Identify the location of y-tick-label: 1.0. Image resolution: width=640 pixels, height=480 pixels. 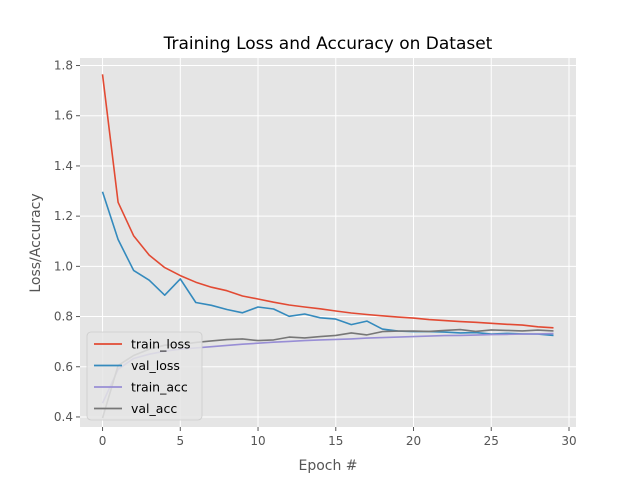
(63, 266).